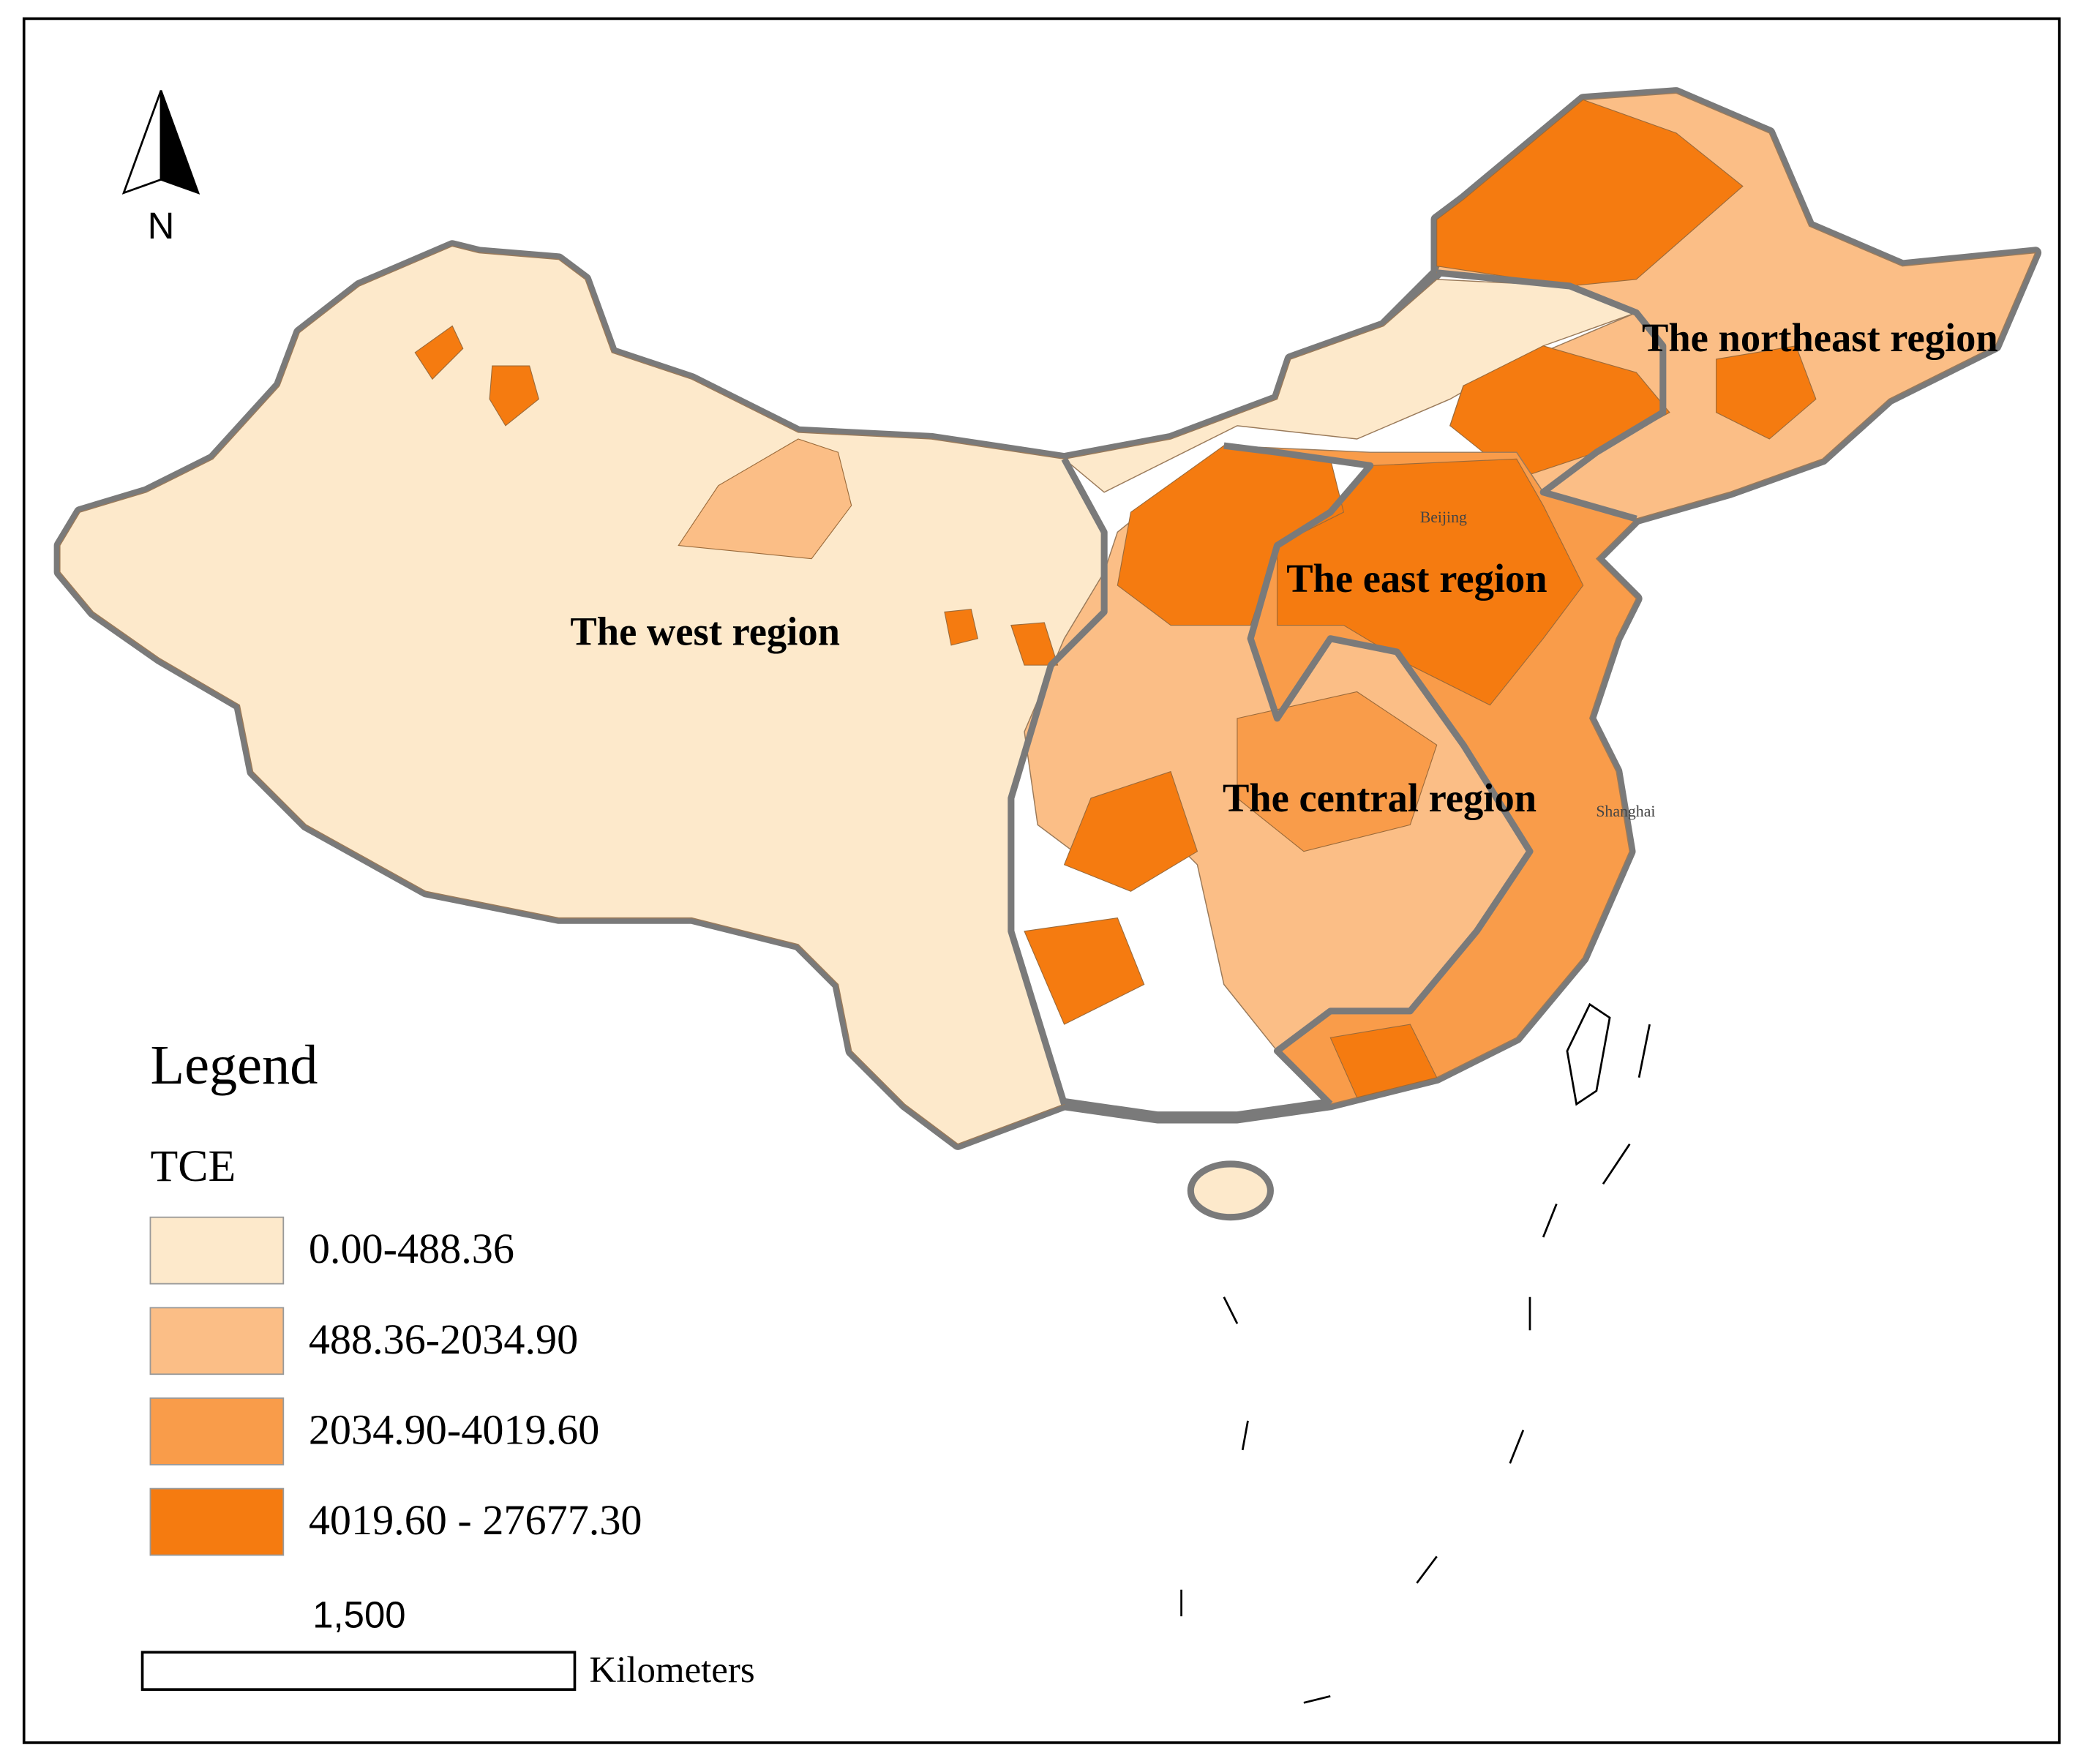  Describe the element at coordinates (455, 1429) in the screenshot. I see `legend-label: 2034.90-4019.60` at that location.